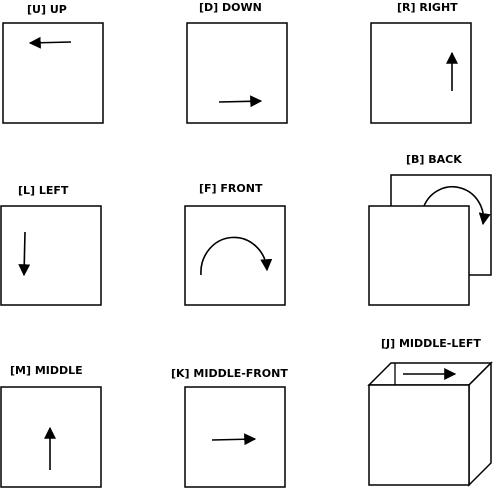 This screenshot has height=488, width=499. Describe the element at coordinates (427, 7) in the screenshot. I see `panel-right-label: [R] RIGHT` at that location.